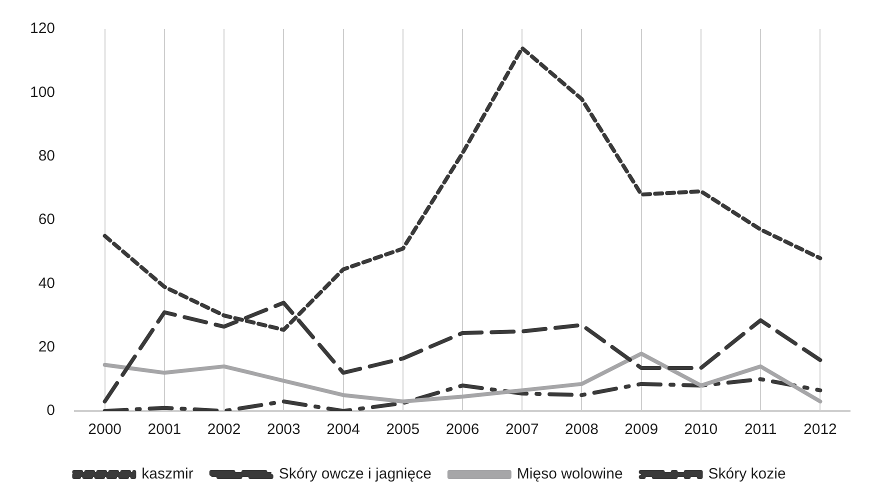 This screenshot has height=497, width=870. I want to click on line-series, so click(462, 394).